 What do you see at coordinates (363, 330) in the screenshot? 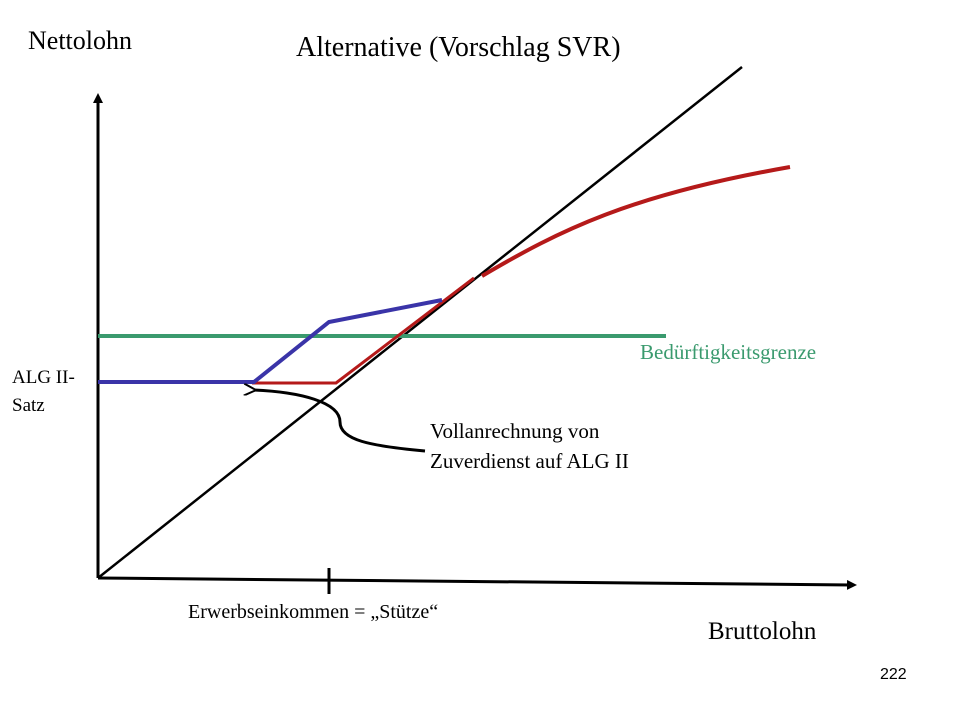
I see `red-curve-lower` at bounding box center [363, 330].